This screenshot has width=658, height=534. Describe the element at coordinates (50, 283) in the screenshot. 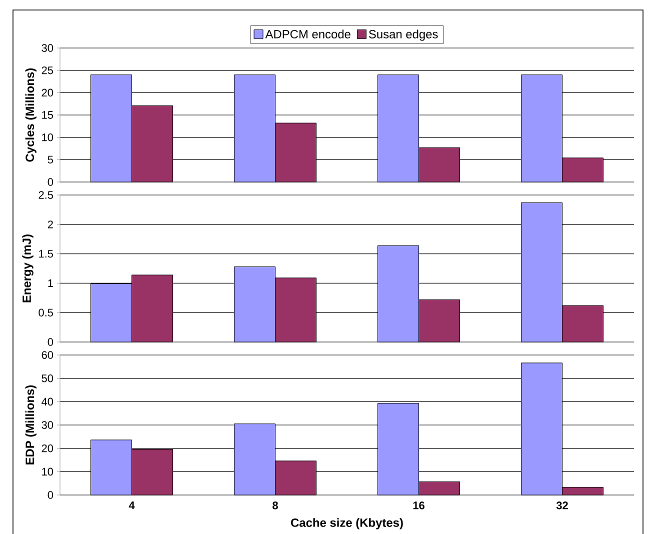

I see `y-tick-label: 1` at that location.